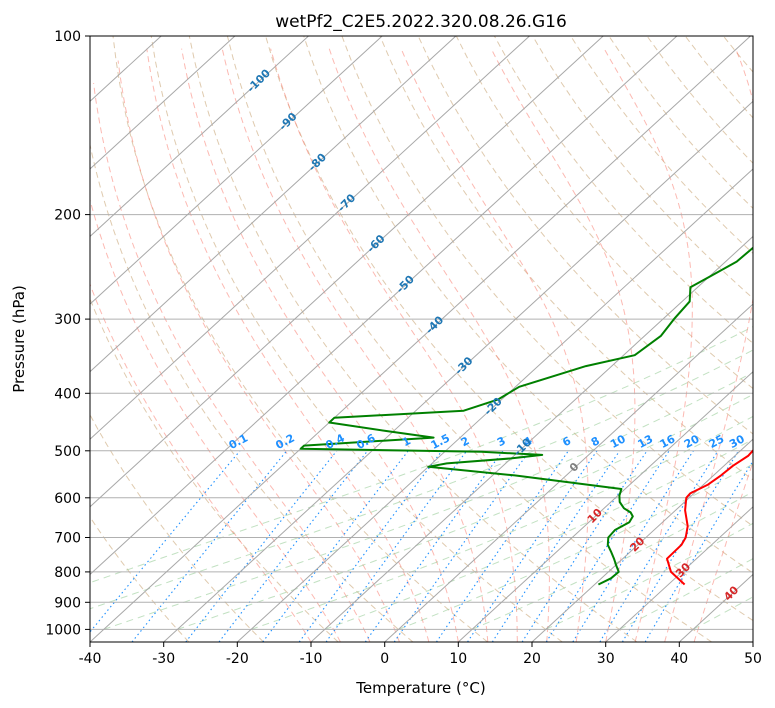 Image resolution: width=775 pixels, height=708 pixels. What do you see at coordinates (618, 441) in the screenshot?
I see `mixing-ratio-label: 10` at bounding box center [618, 441].